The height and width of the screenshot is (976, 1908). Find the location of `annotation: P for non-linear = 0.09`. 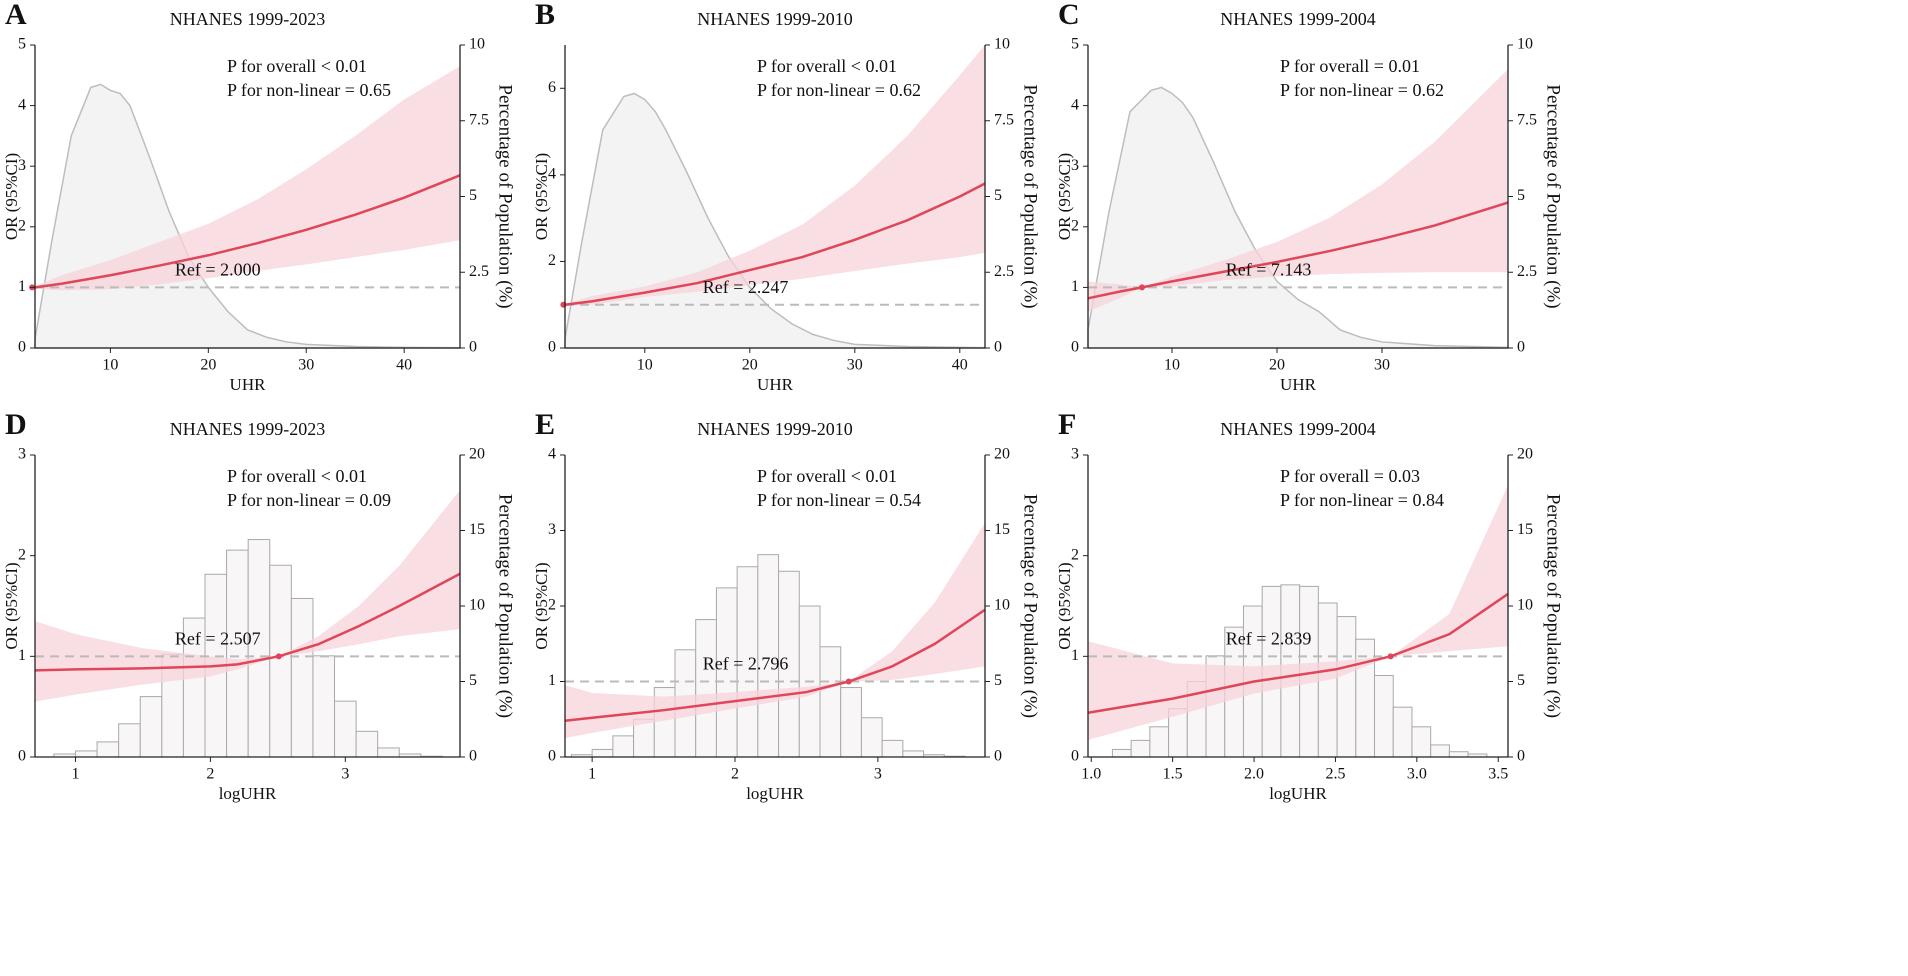

annotation: P for non-linear = 0.09 is located at coordinates (309, 500).